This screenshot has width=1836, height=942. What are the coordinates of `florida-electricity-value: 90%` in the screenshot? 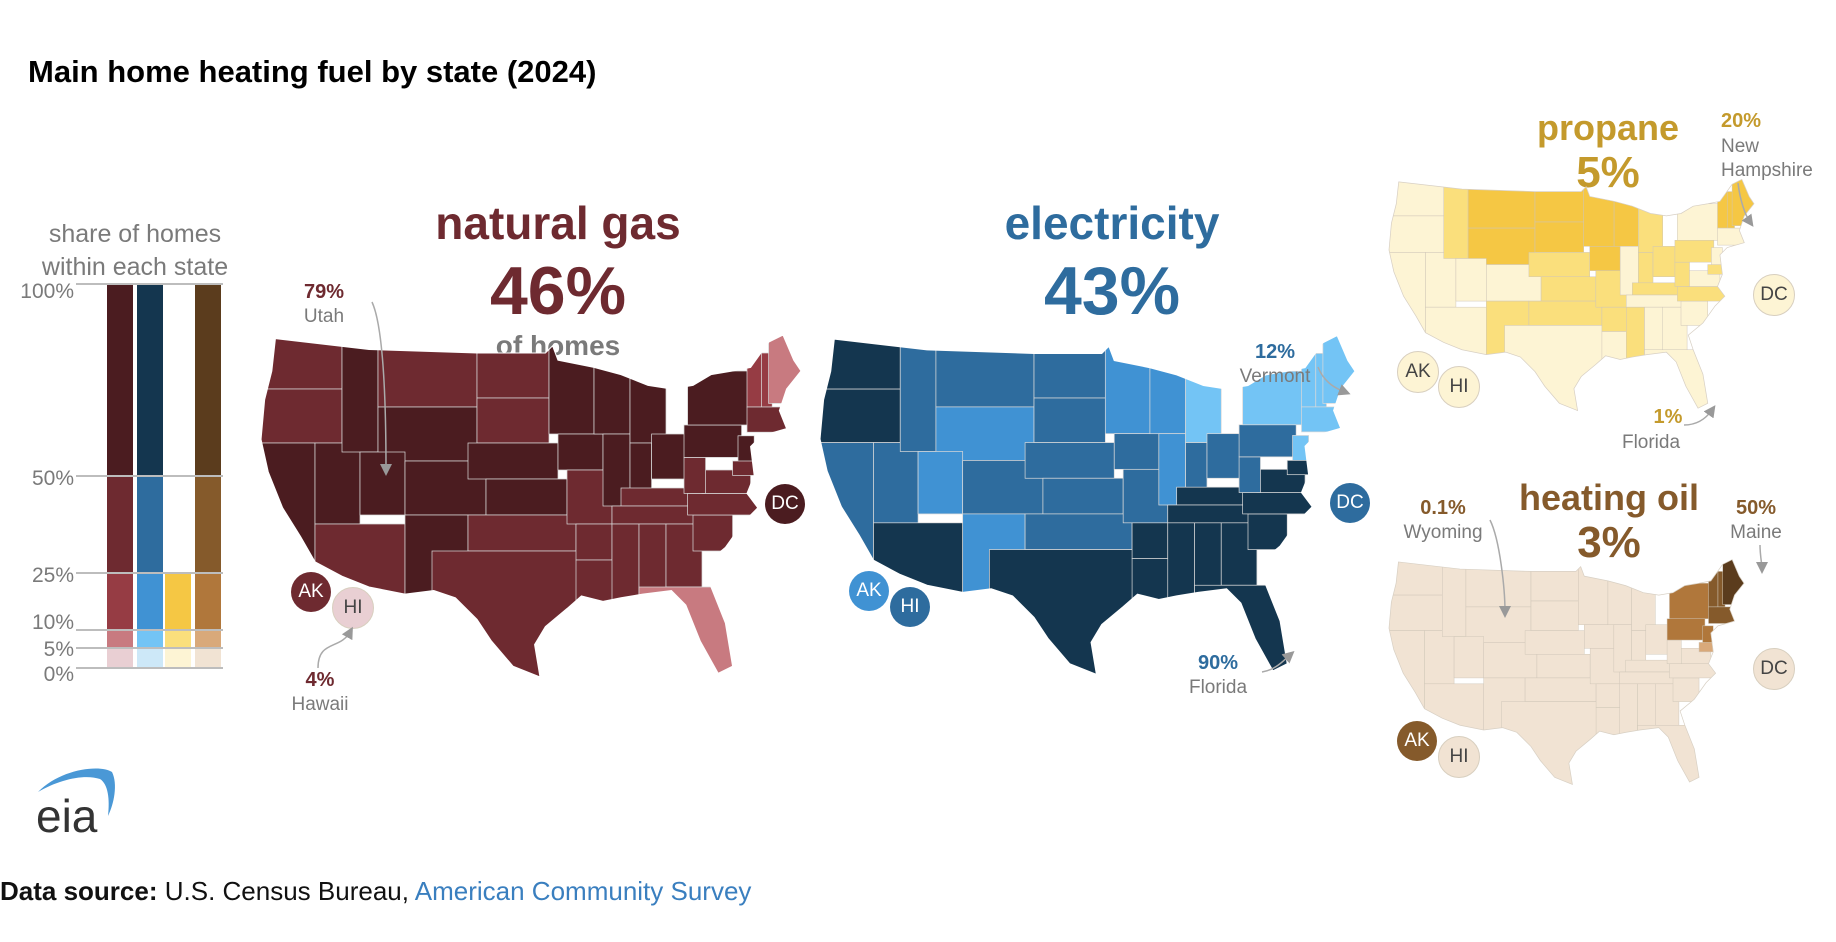 It's located at (1218, 663).